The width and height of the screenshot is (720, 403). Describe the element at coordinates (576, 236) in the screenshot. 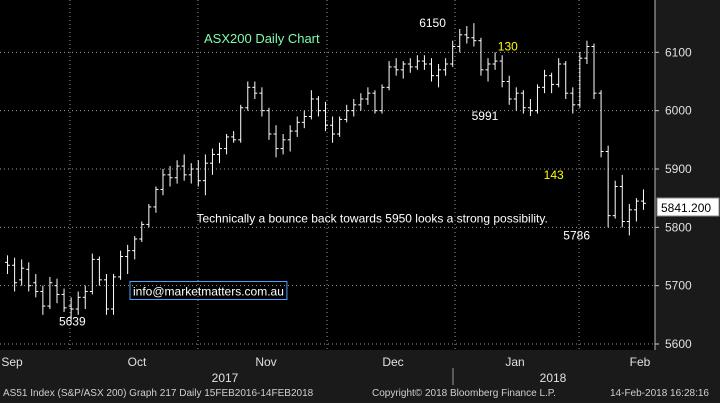

I see `annotation-label: 5786` at that location.